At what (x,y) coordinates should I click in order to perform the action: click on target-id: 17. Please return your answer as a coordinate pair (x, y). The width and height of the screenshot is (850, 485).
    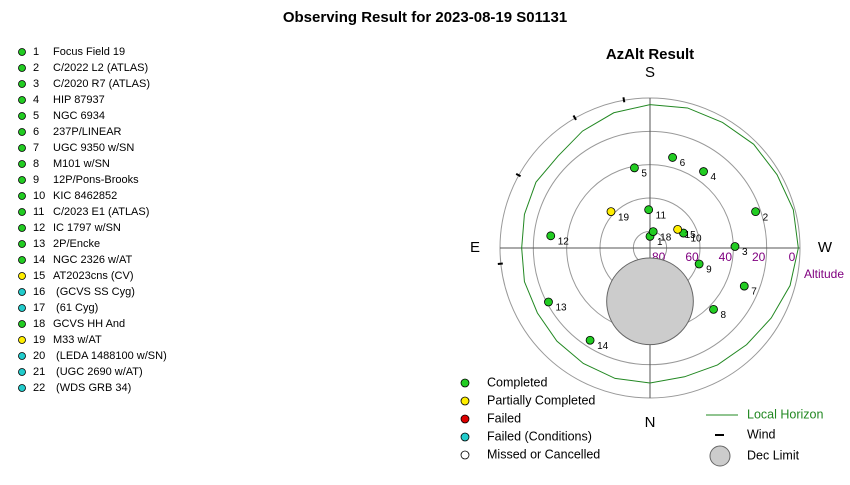
    Looking at the image, I should click on (39, 308).